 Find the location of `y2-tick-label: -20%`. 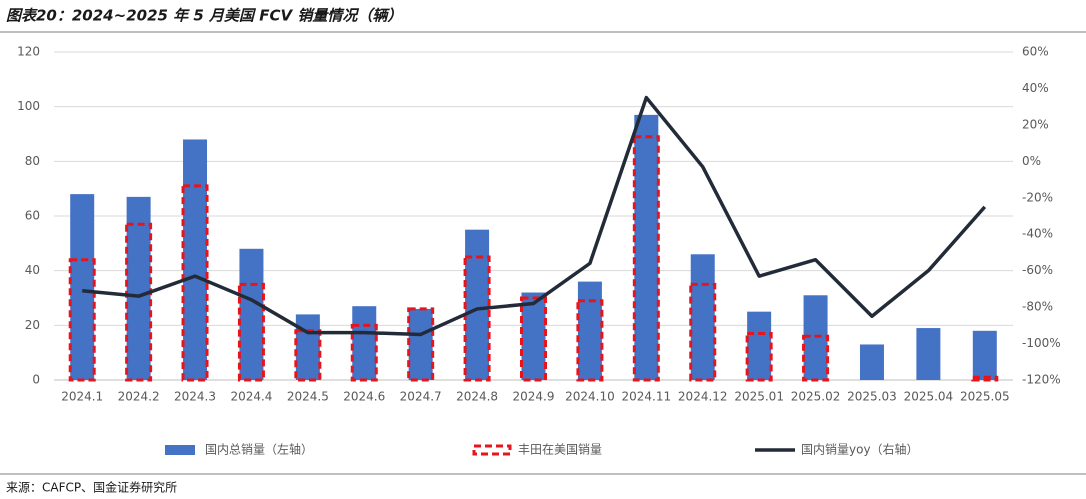

y2-tick-label: -20% is located at coordinates (1037, 197).